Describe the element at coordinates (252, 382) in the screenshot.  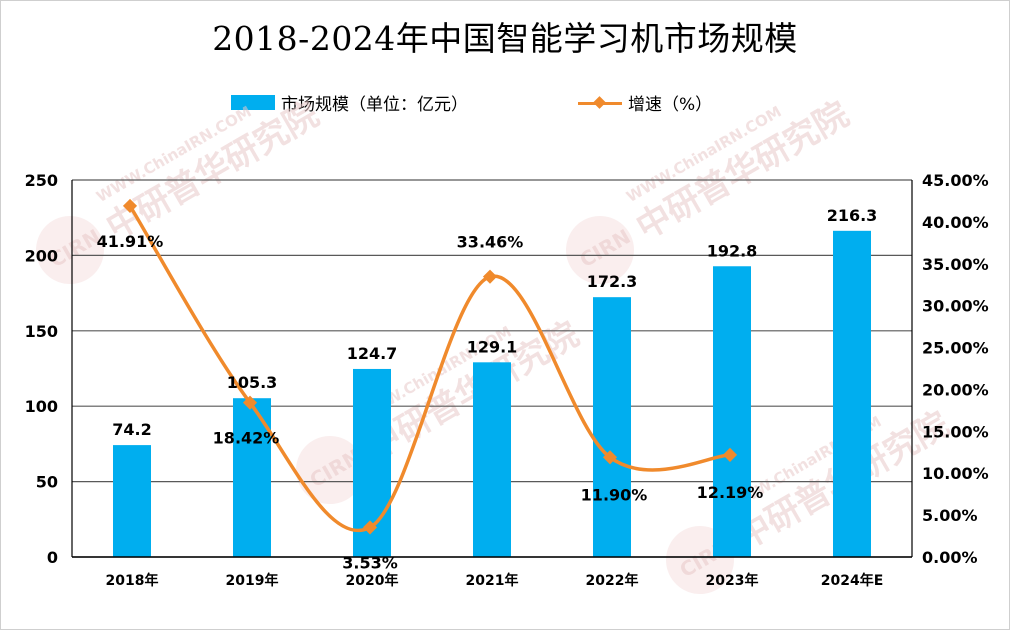
I see `bar-value-label: 105.3` at that location.